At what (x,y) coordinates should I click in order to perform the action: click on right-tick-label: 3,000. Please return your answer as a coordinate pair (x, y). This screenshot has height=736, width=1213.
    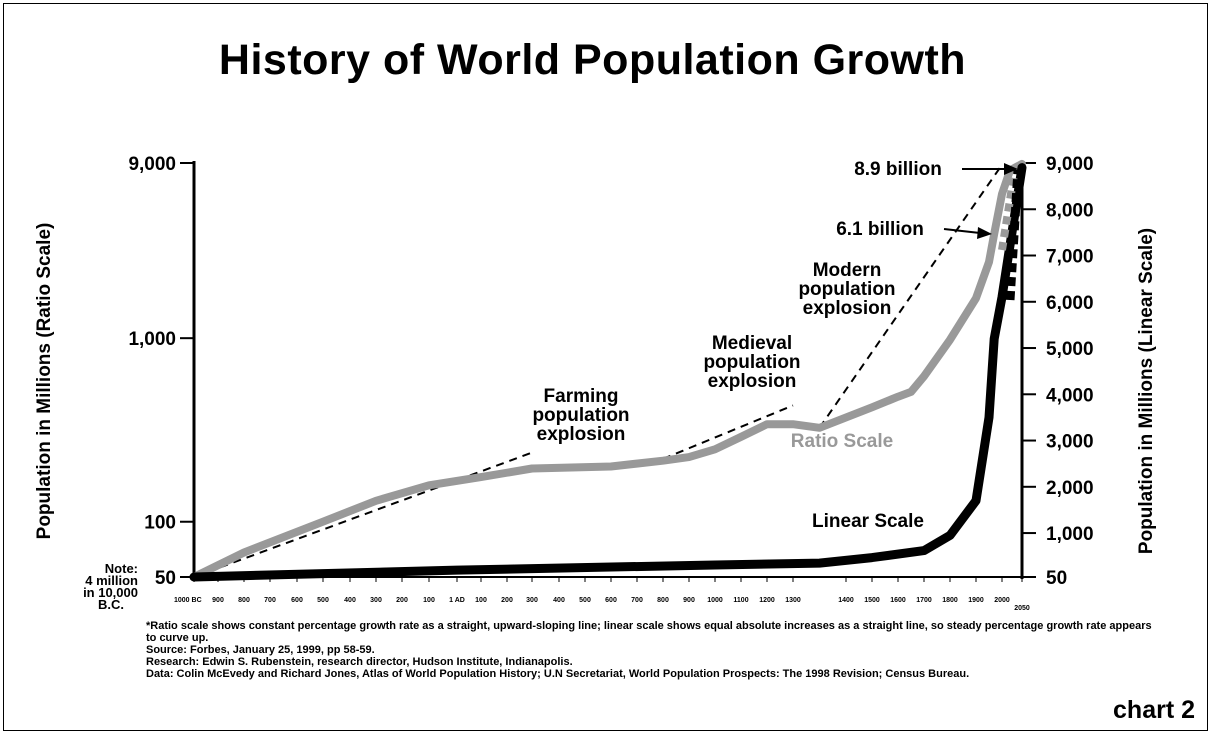
    Looking at the image, I should click on (1070, 442).